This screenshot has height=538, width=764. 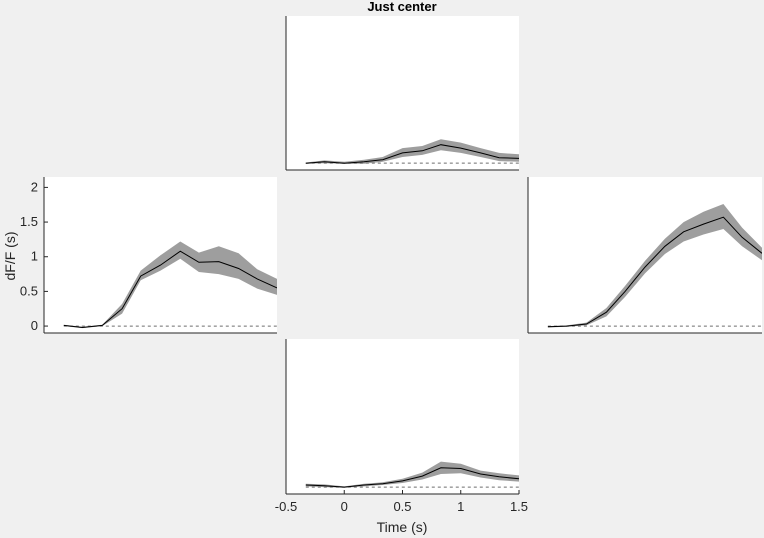 What do you see at coordinates (654, 272) in the screenshot?
I see `mean-line-right` at bounding box center [654, 272].